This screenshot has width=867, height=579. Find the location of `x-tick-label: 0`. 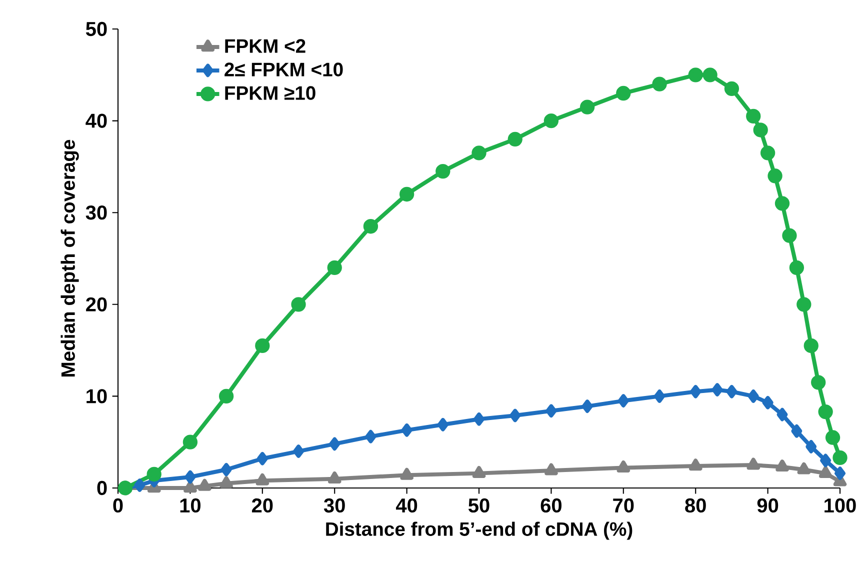

x-tick-label: 0 is located at coordinates (118, 505).